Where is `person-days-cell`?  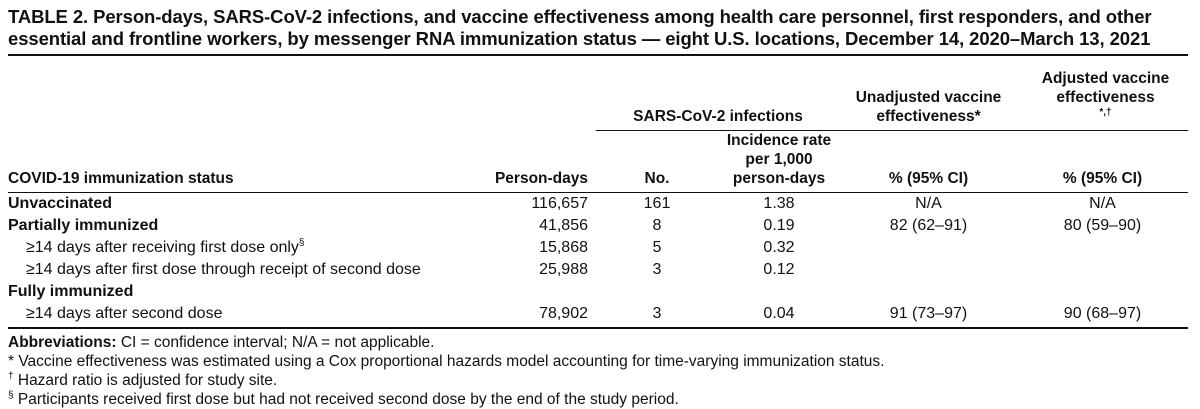 person-days-cell is located at coordinates (522, 292).